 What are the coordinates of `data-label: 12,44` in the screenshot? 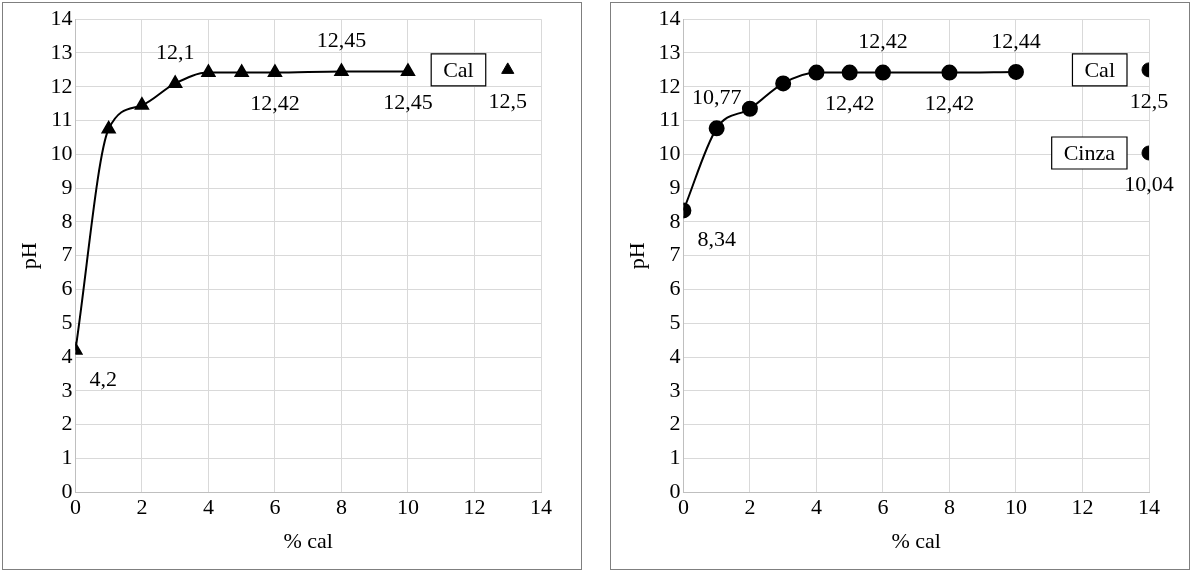 It's located at (1016, 40).